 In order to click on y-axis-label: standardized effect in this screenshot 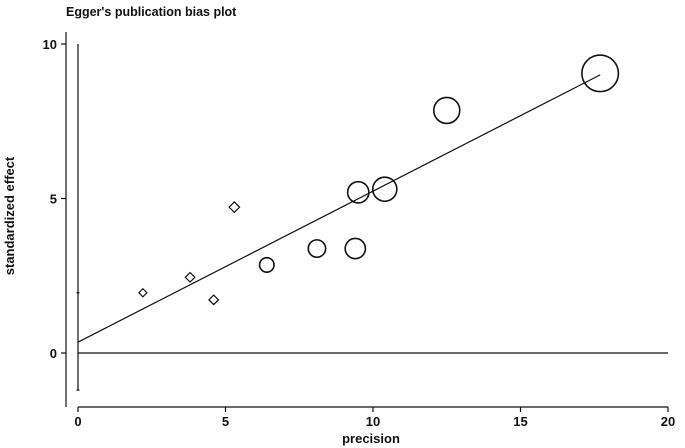, I will do `click(9, 215)`.